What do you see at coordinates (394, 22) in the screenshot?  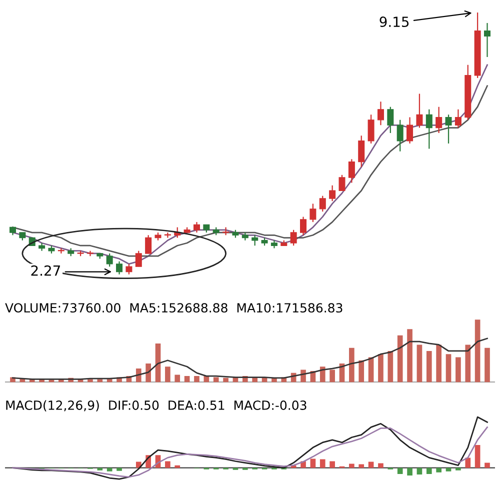 I see `annotation: 9.15` at bounding box center [394, 22].